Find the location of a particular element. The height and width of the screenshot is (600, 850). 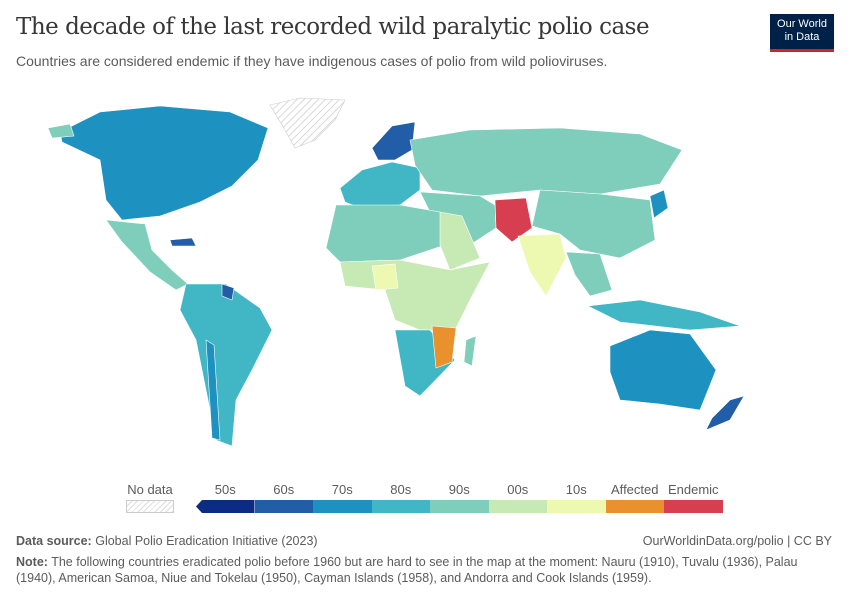

legend-label-10s: 10s is located at coordinates (576, 489).